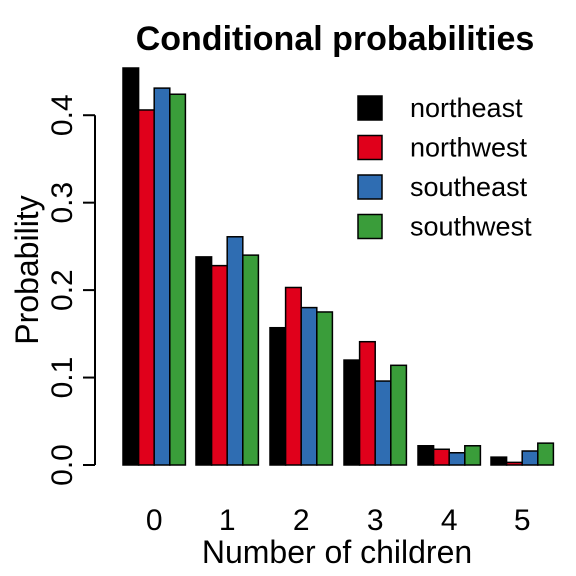 The height and width of the screenshot is (576, 576). I want to click on legend-swatch-southeast, so click(370, 187).